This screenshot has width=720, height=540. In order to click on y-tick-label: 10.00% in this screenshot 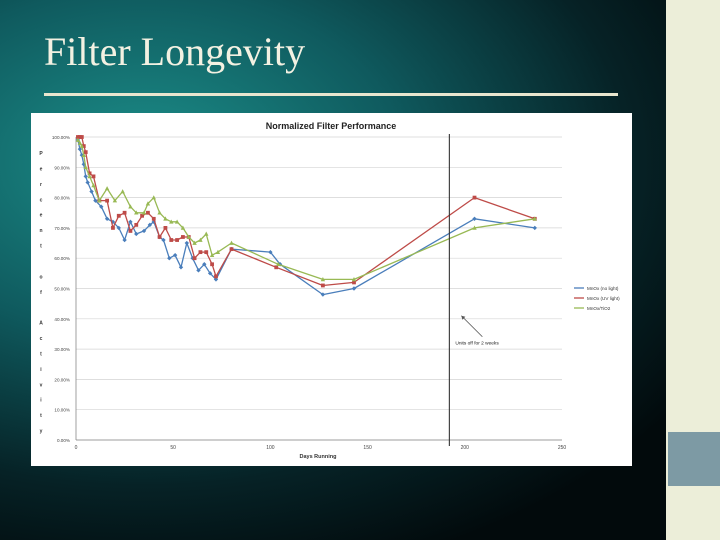, I will do `click(62, 410)`.